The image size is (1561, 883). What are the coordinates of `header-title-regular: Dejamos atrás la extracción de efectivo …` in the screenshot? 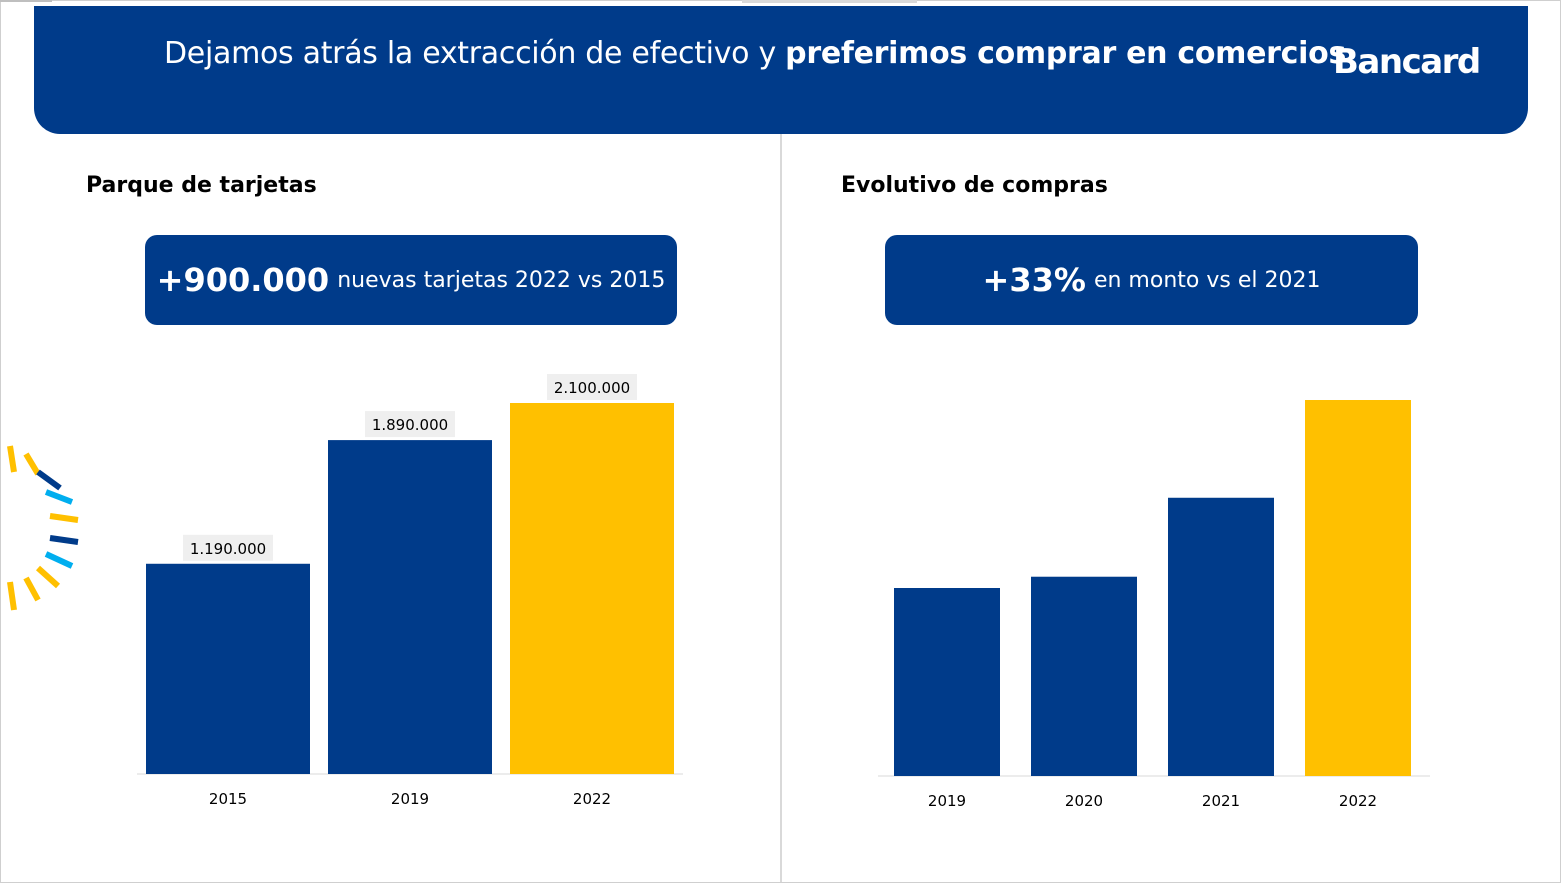 It's located at (470, 53).